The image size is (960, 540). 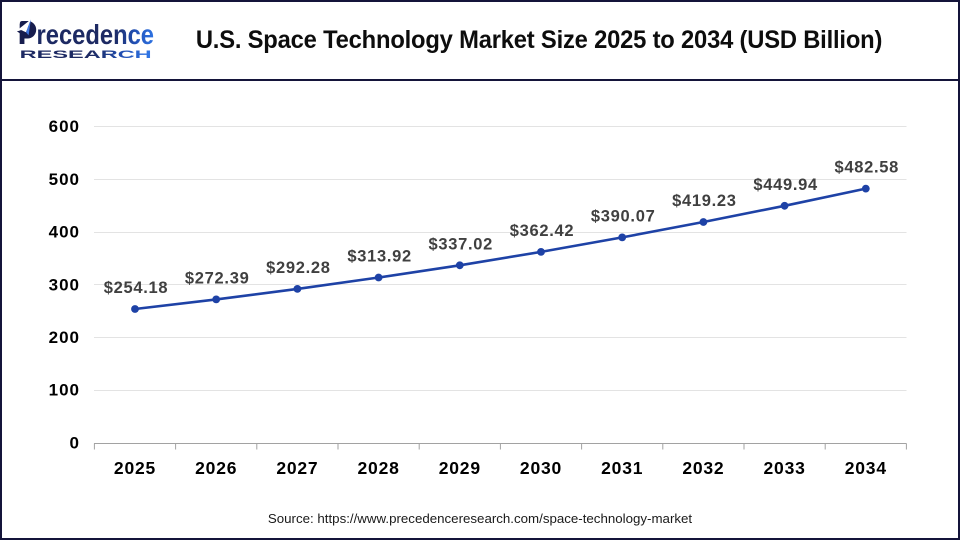 I want to click on svg-text: 2031, so click(x=622, y=468).